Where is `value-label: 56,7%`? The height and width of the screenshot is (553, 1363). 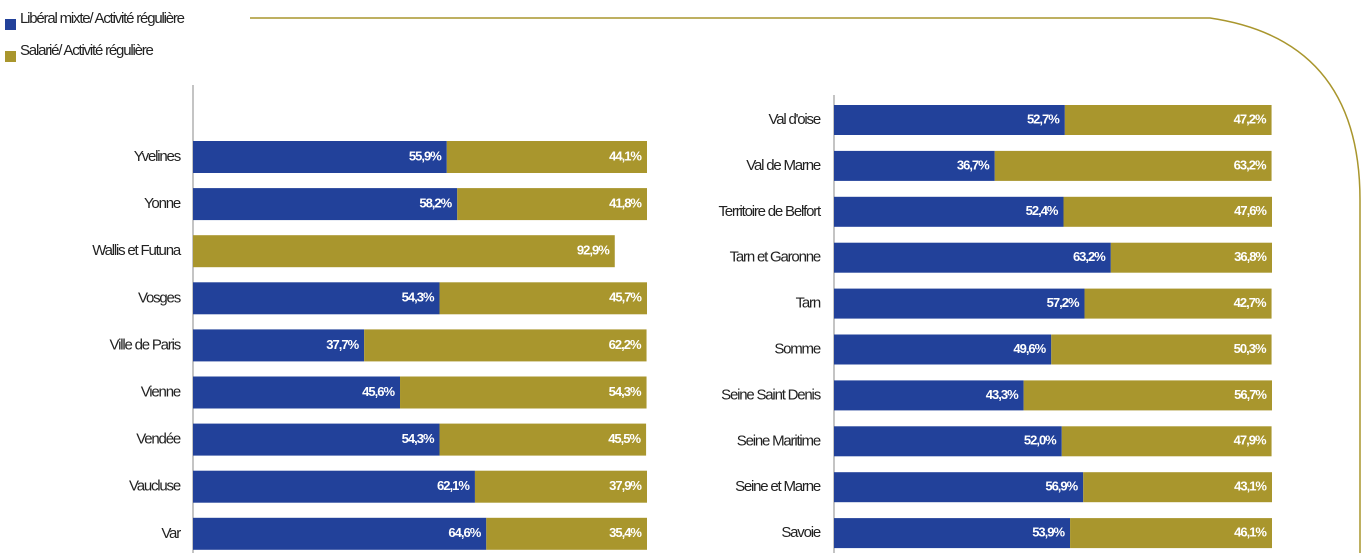
value-label: 56,7% is located at coordinates (1250, 394).